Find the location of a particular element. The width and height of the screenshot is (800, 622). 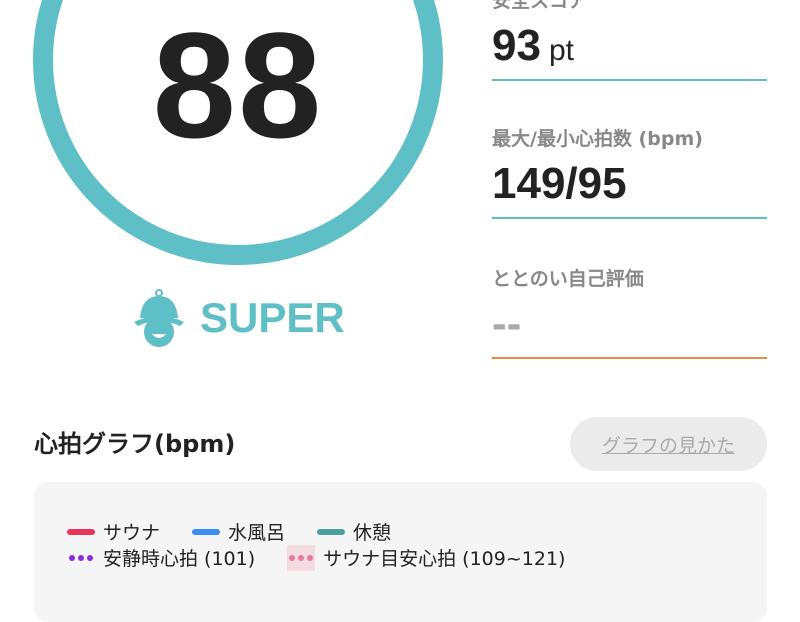

rank-label: SUPER is located at coordinates (272, 317).